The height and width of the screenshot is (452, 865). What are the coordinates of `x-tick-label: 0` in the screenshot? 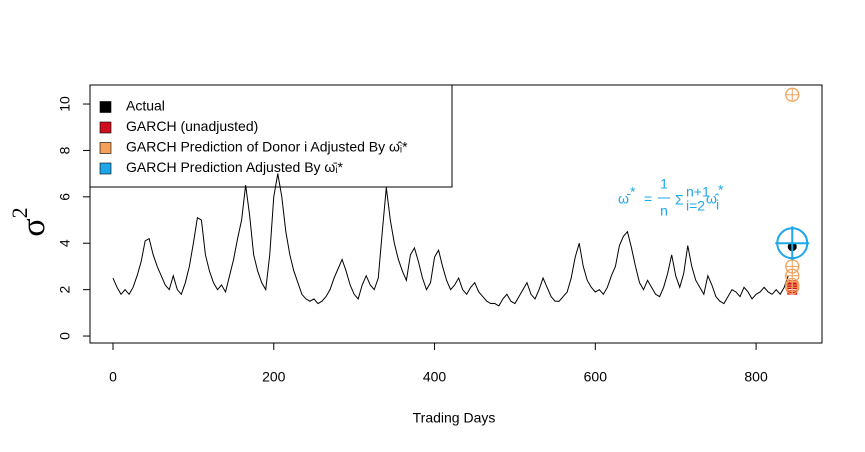 It's located at (113, 377).